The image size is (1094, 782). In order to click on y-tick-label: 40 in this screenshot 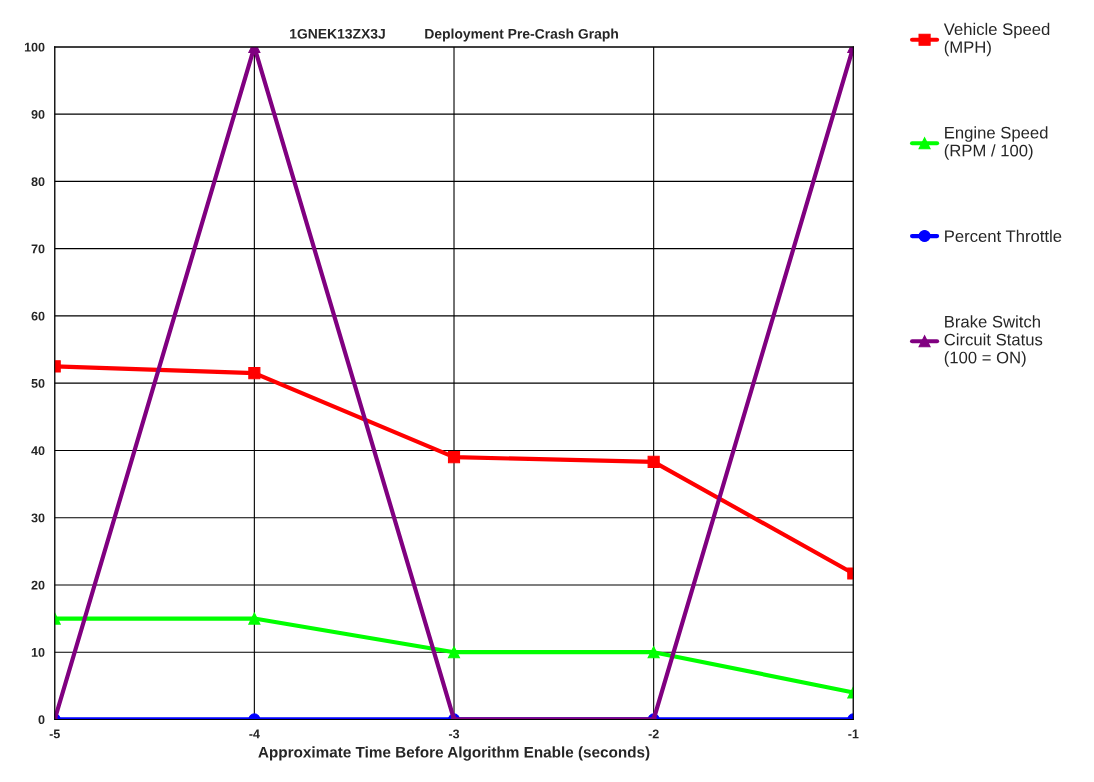, I will do `click(38, 451)`.